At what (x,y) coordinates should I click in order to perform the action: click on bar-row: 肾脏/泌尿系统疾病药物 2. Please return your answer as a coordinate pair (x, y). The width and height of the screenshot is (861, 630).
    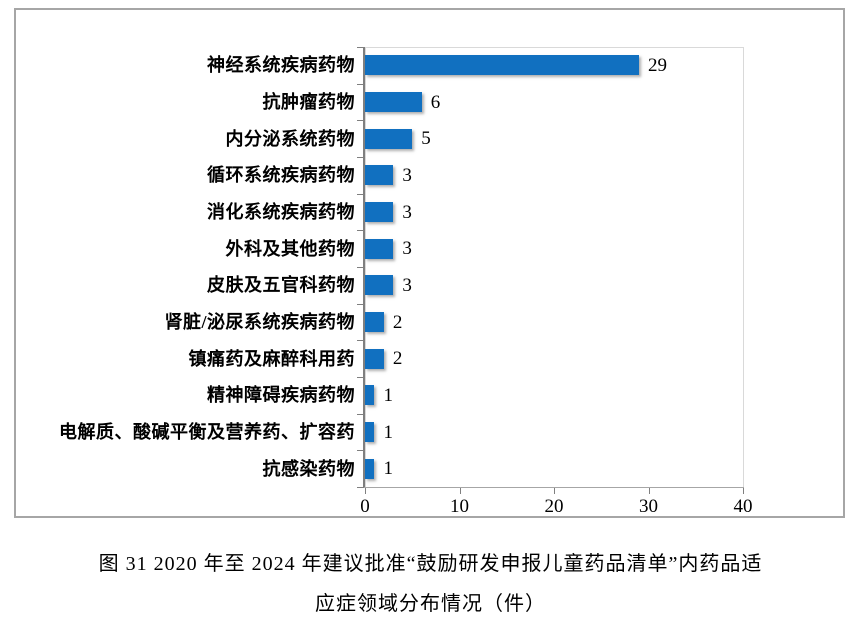
    Looking at the image, I should click on (379, 322).